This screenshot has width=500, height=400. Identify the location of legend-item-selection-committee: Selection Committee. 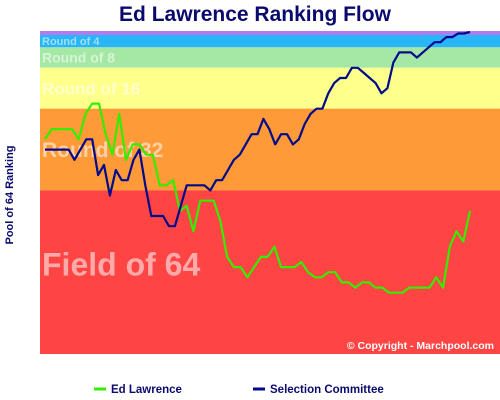
(318, 390).